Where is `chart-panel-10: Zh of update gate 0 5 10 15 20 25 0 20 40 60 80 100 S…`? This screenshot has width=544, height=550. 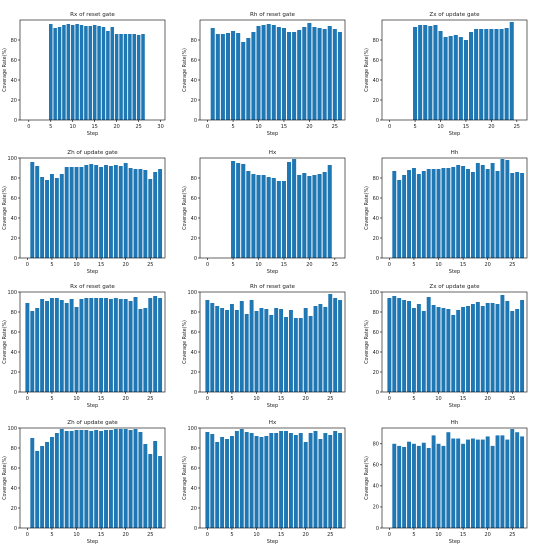 chart-panel-10: Zh of update gate 0 5 10 15 20 25 0 20 40 60 80 100 S… is located at coordinates (84, 482).